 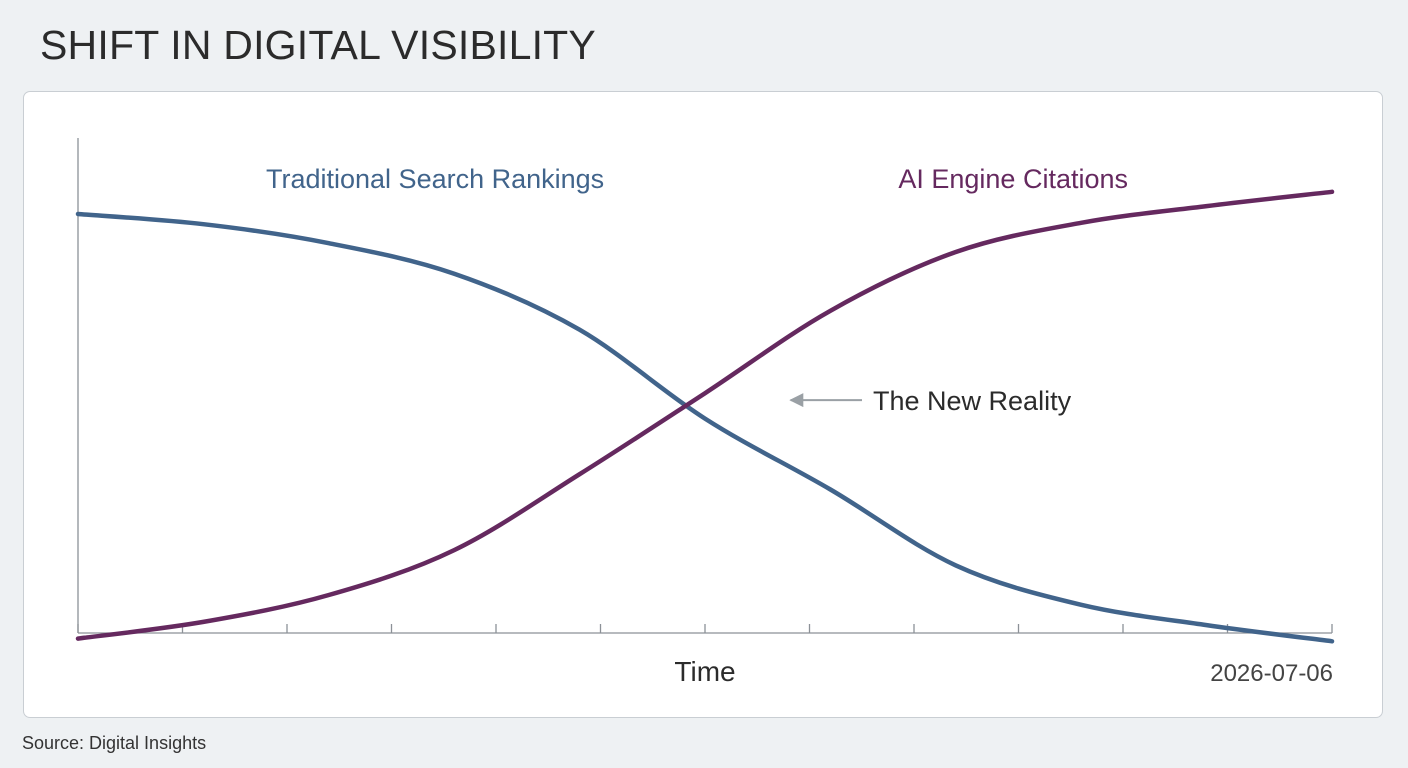 What do you see at coordinates (114, 743) in the screenshot?
I see `source-note: Source: Digital Insights` at bounding box center [114, 743].